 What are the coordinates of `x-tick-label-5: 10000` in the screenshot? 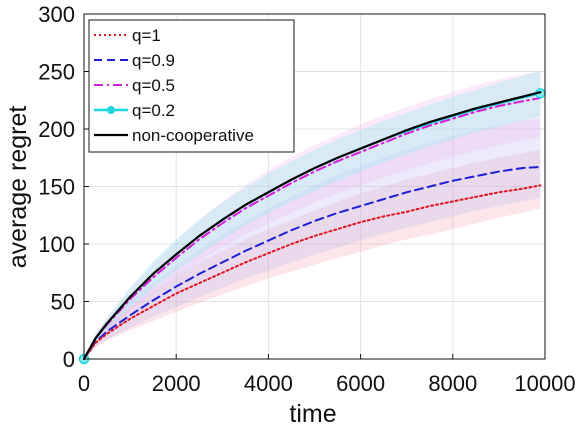 It's located at (544, 383).